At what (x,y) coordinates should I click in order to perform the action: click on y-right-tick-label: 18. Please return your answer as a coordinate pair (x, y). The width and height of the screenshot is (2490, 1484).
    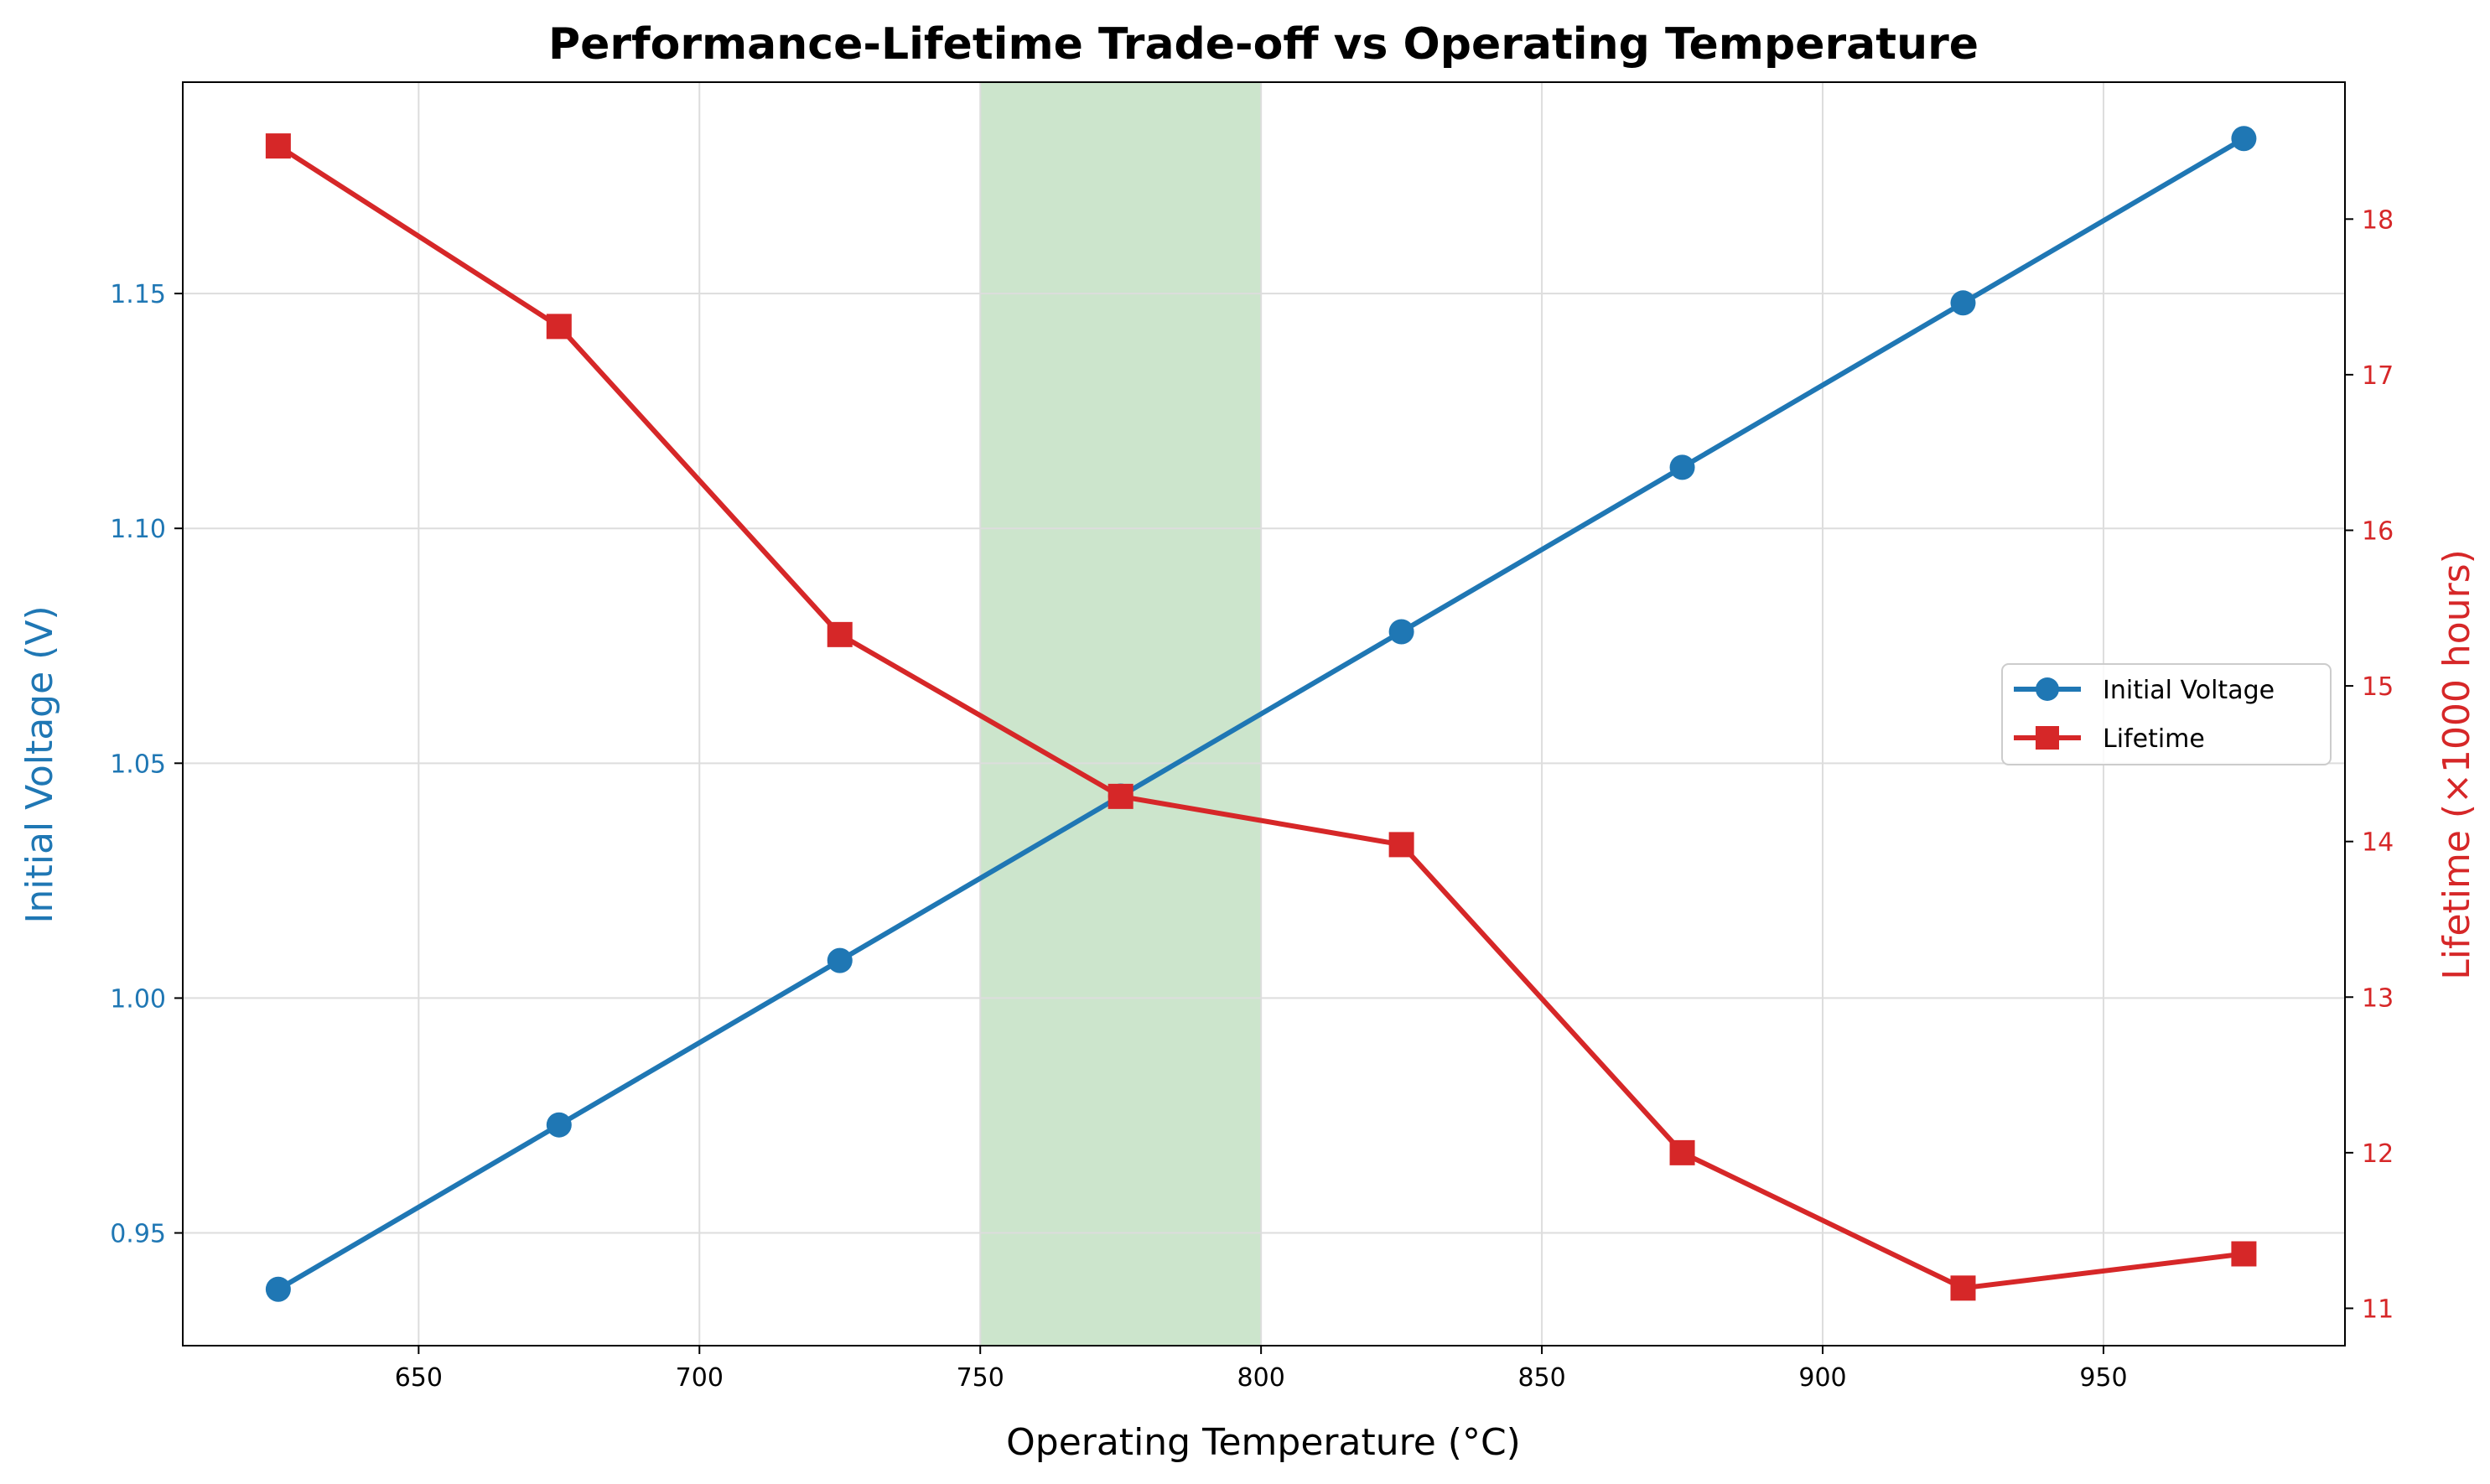
    Looking at the image, I should click on (2378, 220).